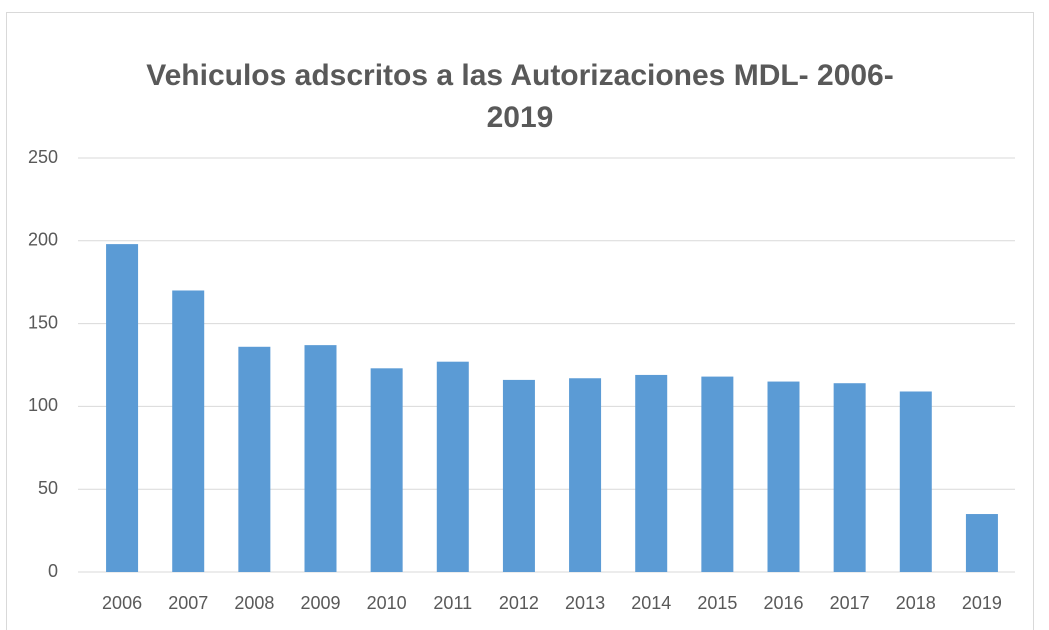  What do you see at coordinates (254, 603) in the screenshot?
I see `x-tick-label: 2008` at bounding box center [254, 603].